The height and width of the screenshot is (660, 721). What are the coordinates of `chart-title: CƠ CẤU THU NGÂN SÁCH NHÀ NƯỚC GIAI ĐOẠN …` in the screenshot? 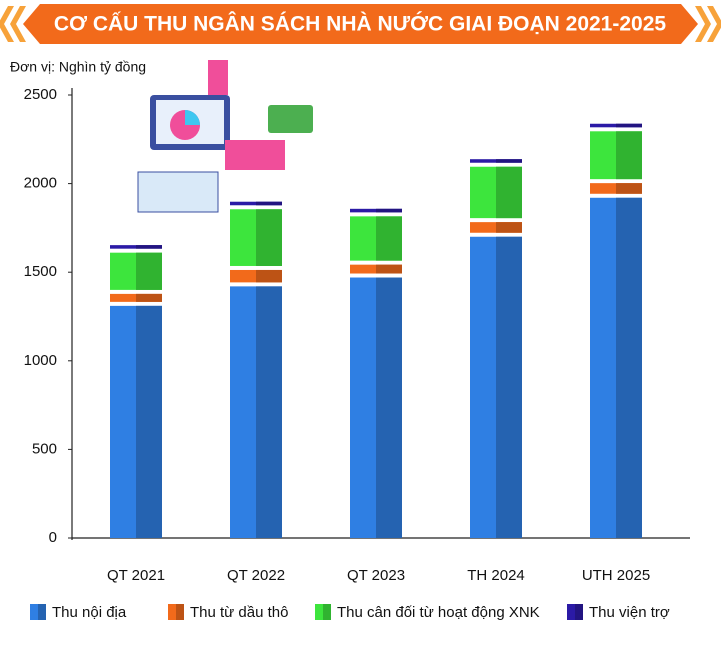 It's located at (360, 24).